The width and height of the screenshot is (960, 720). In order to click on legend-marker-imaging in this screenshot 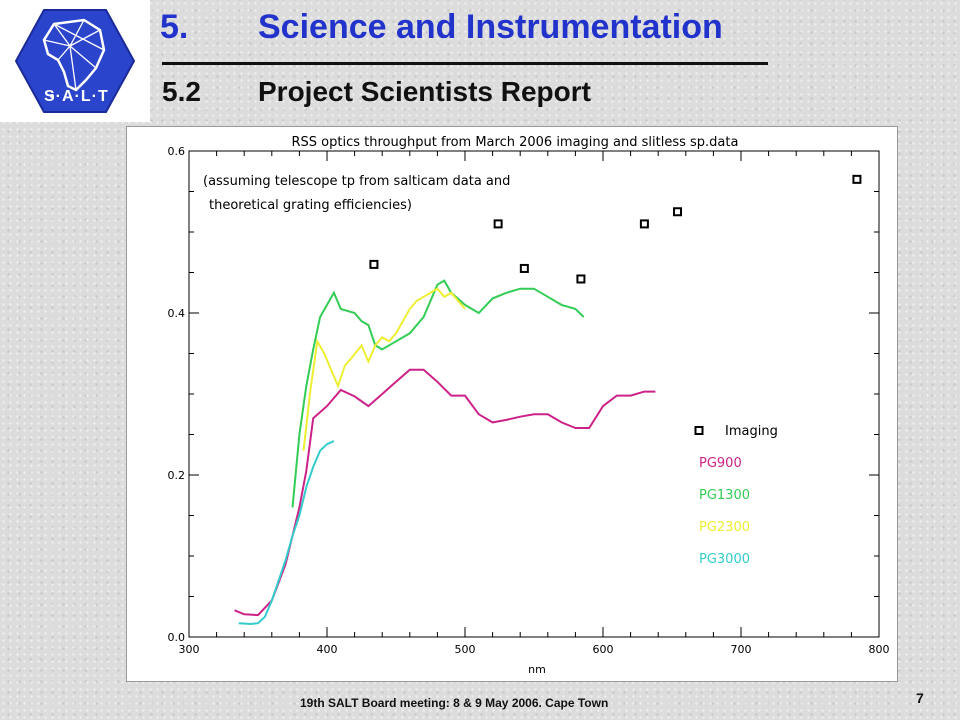, I will do `click(699, 430)`.